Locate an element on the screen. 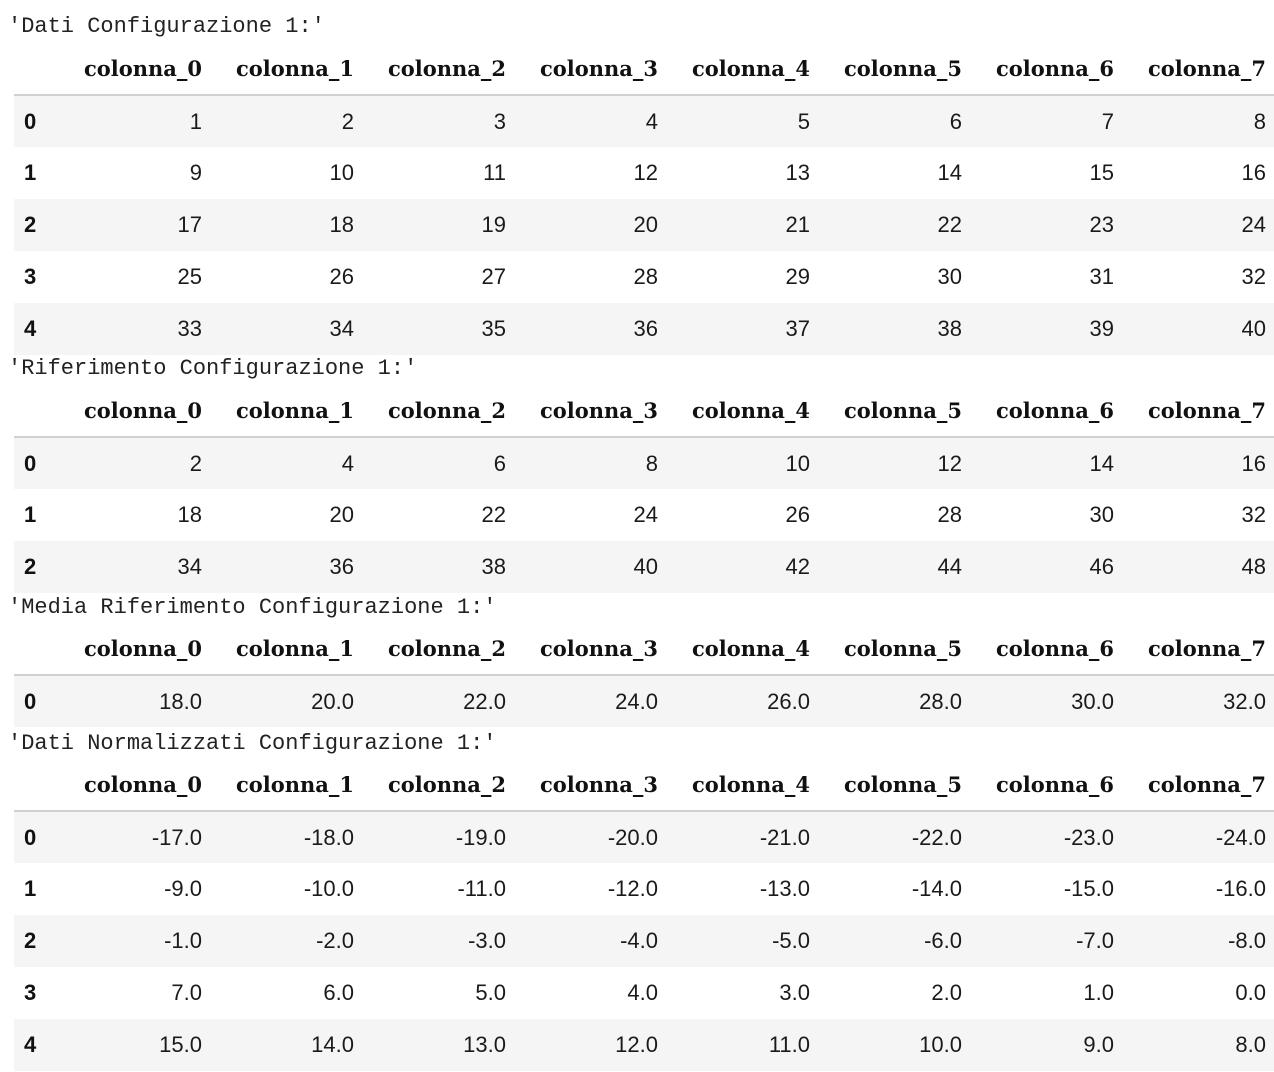 The image size is (1274, 1072). table-cell: 2.0 is located at coordinates (946, 992).